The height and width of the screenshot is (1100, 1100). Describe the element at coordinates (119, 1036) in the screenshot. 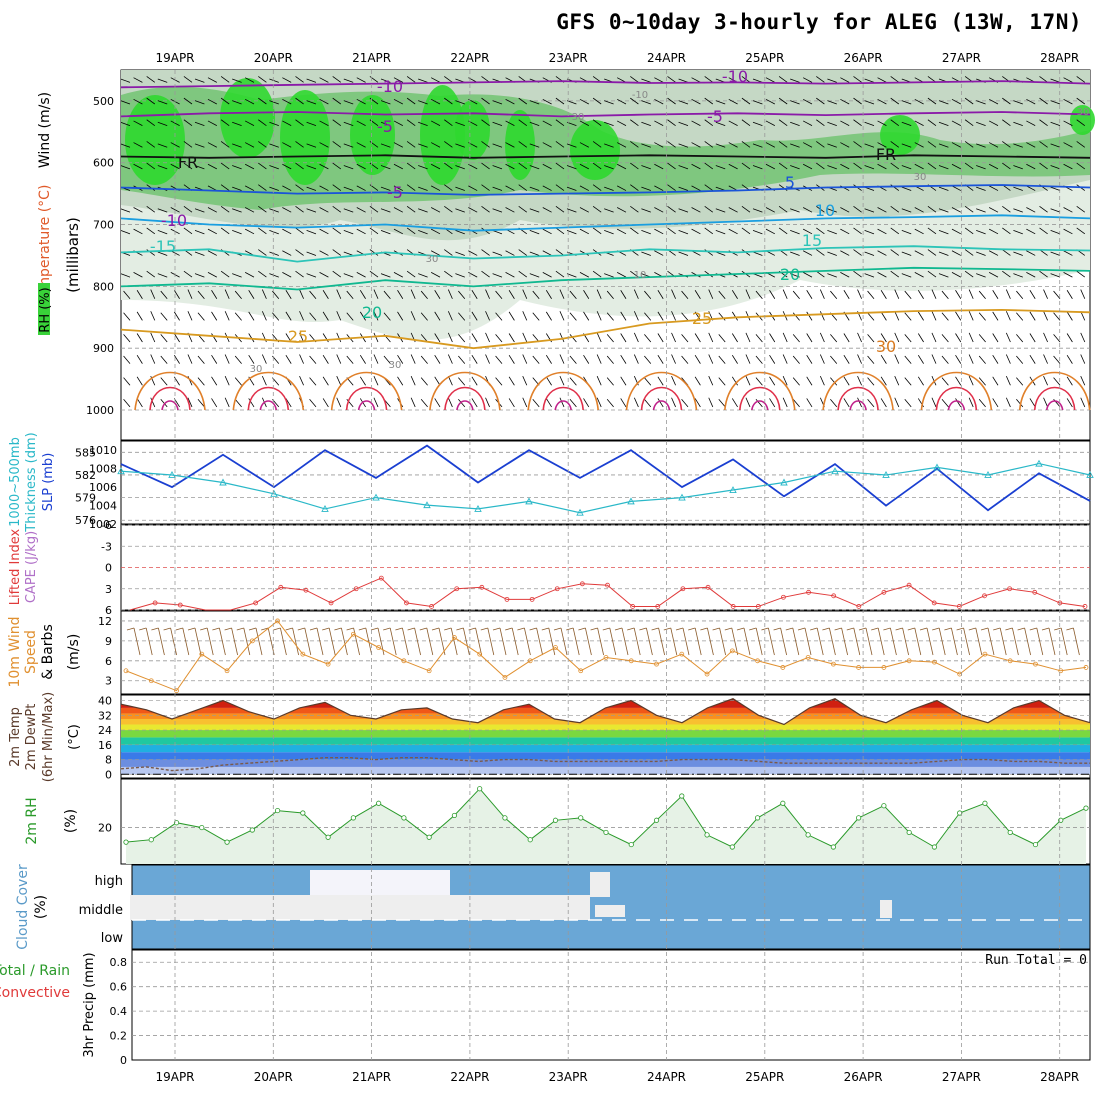

I see `precip-tick-label: 0.2` at that location.